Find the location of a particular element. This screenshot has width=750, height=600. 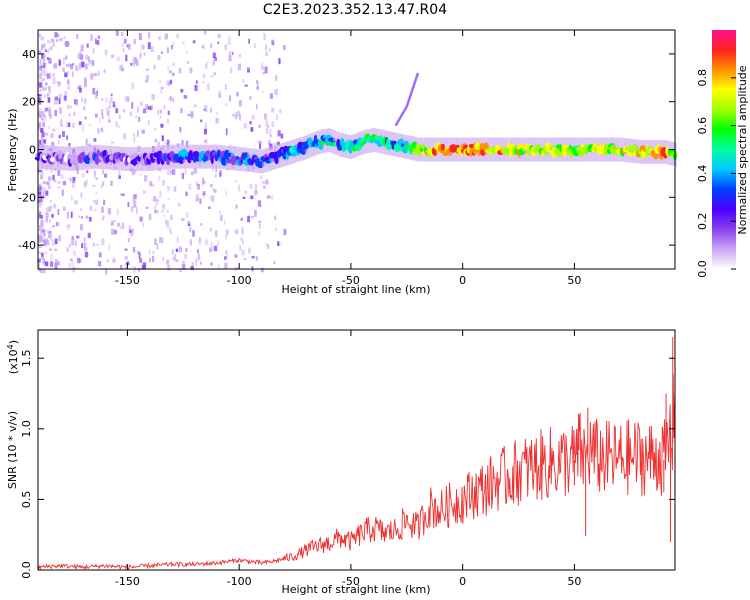

x-tick-label: -150 is located at coordinates (127, 581).